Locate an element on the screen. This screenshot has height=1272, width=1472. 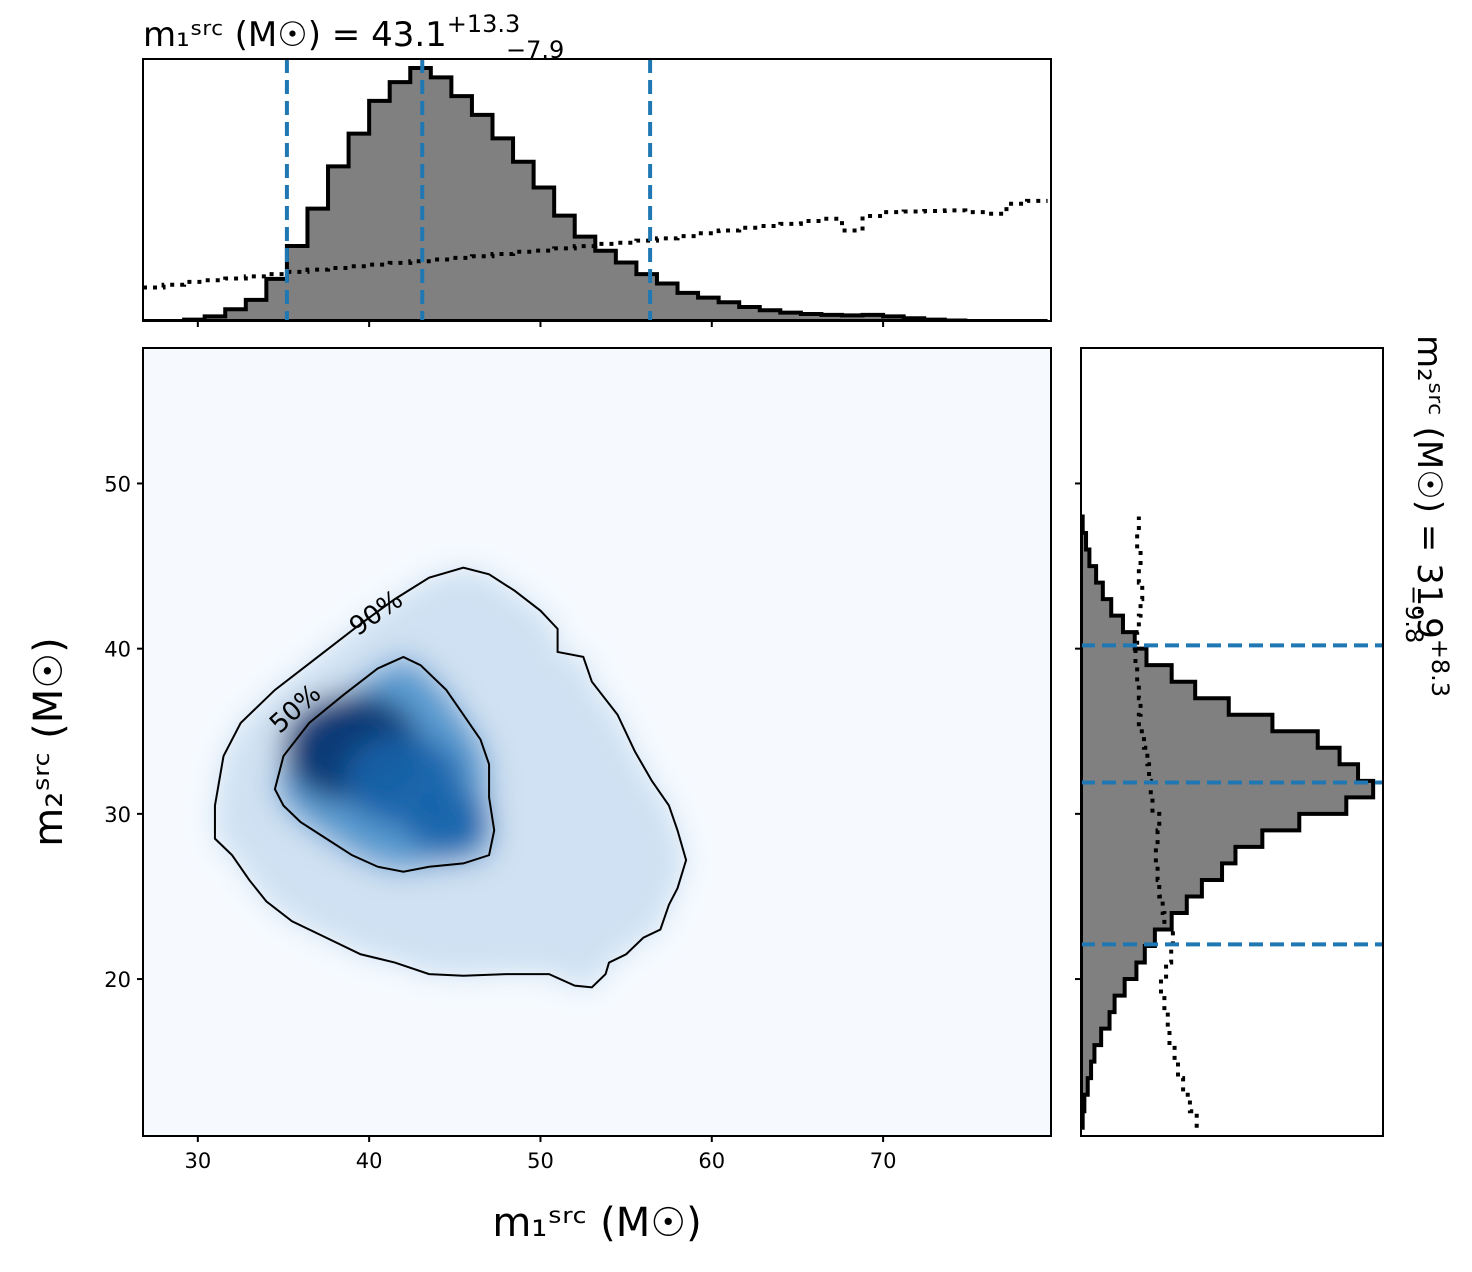
x-tick-label: 60 is located at coordinates (711, 1161).